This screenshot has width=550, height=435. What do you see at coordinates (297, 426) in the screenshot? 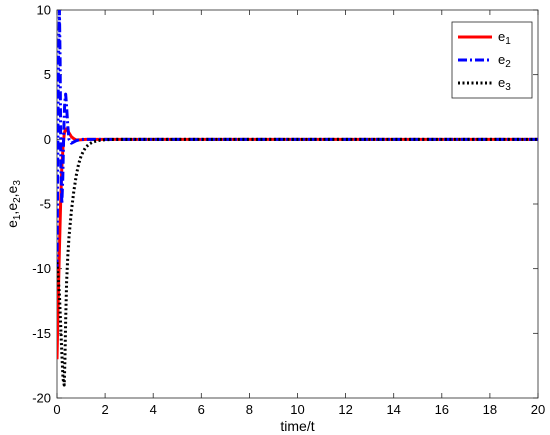
I see `x-axis-label: time/t` at bounding box center [297, 426].